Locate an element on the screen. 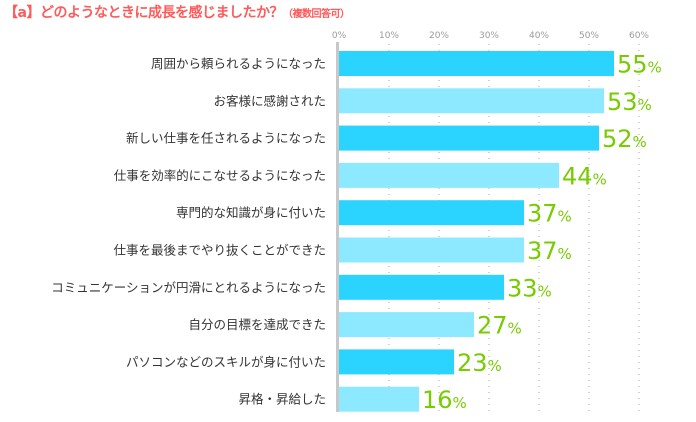  data-label: 33% is located at coordinates (529, 288).